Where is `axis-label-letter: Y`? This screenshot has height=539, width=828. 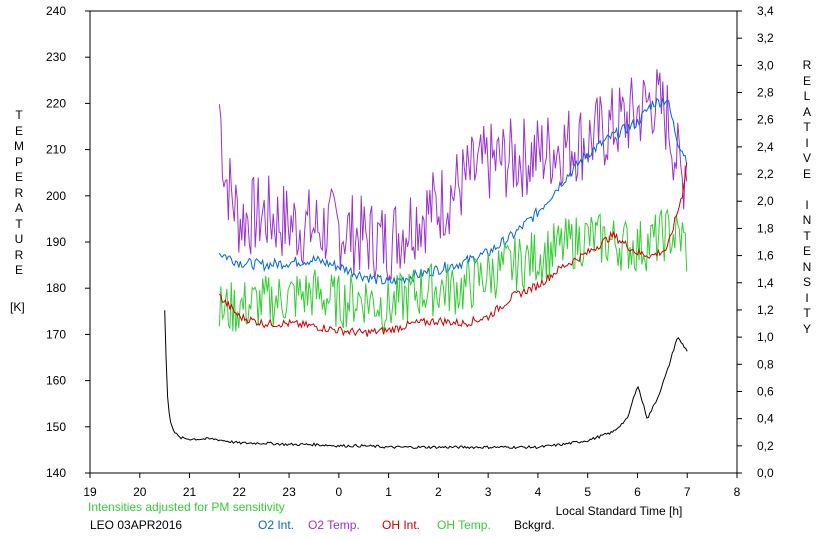 axis-label-letter: Y is located at coordinates (806, 328).